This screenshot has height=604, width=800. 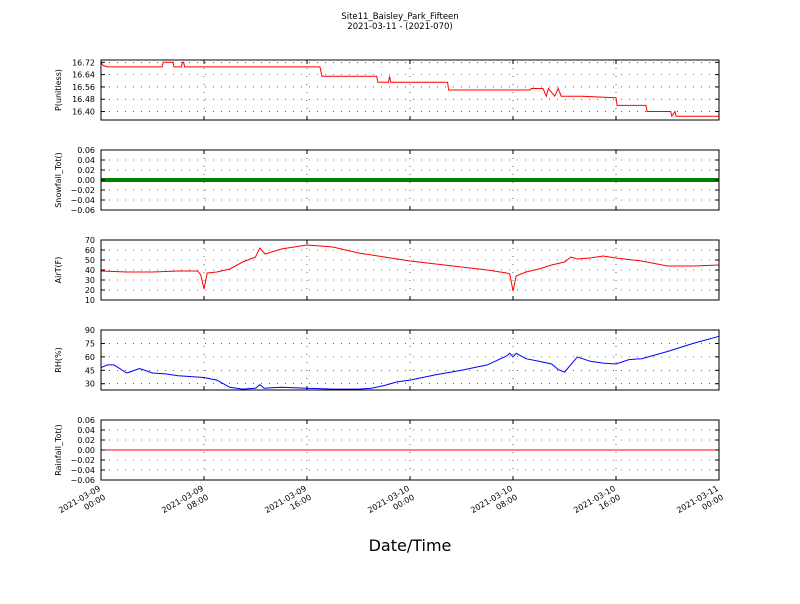 What do you see at coordinates (494, 504) in the screenshot?
I see `x-tick-label: 2021-03-1008:00` at bounding box center [494, 504].